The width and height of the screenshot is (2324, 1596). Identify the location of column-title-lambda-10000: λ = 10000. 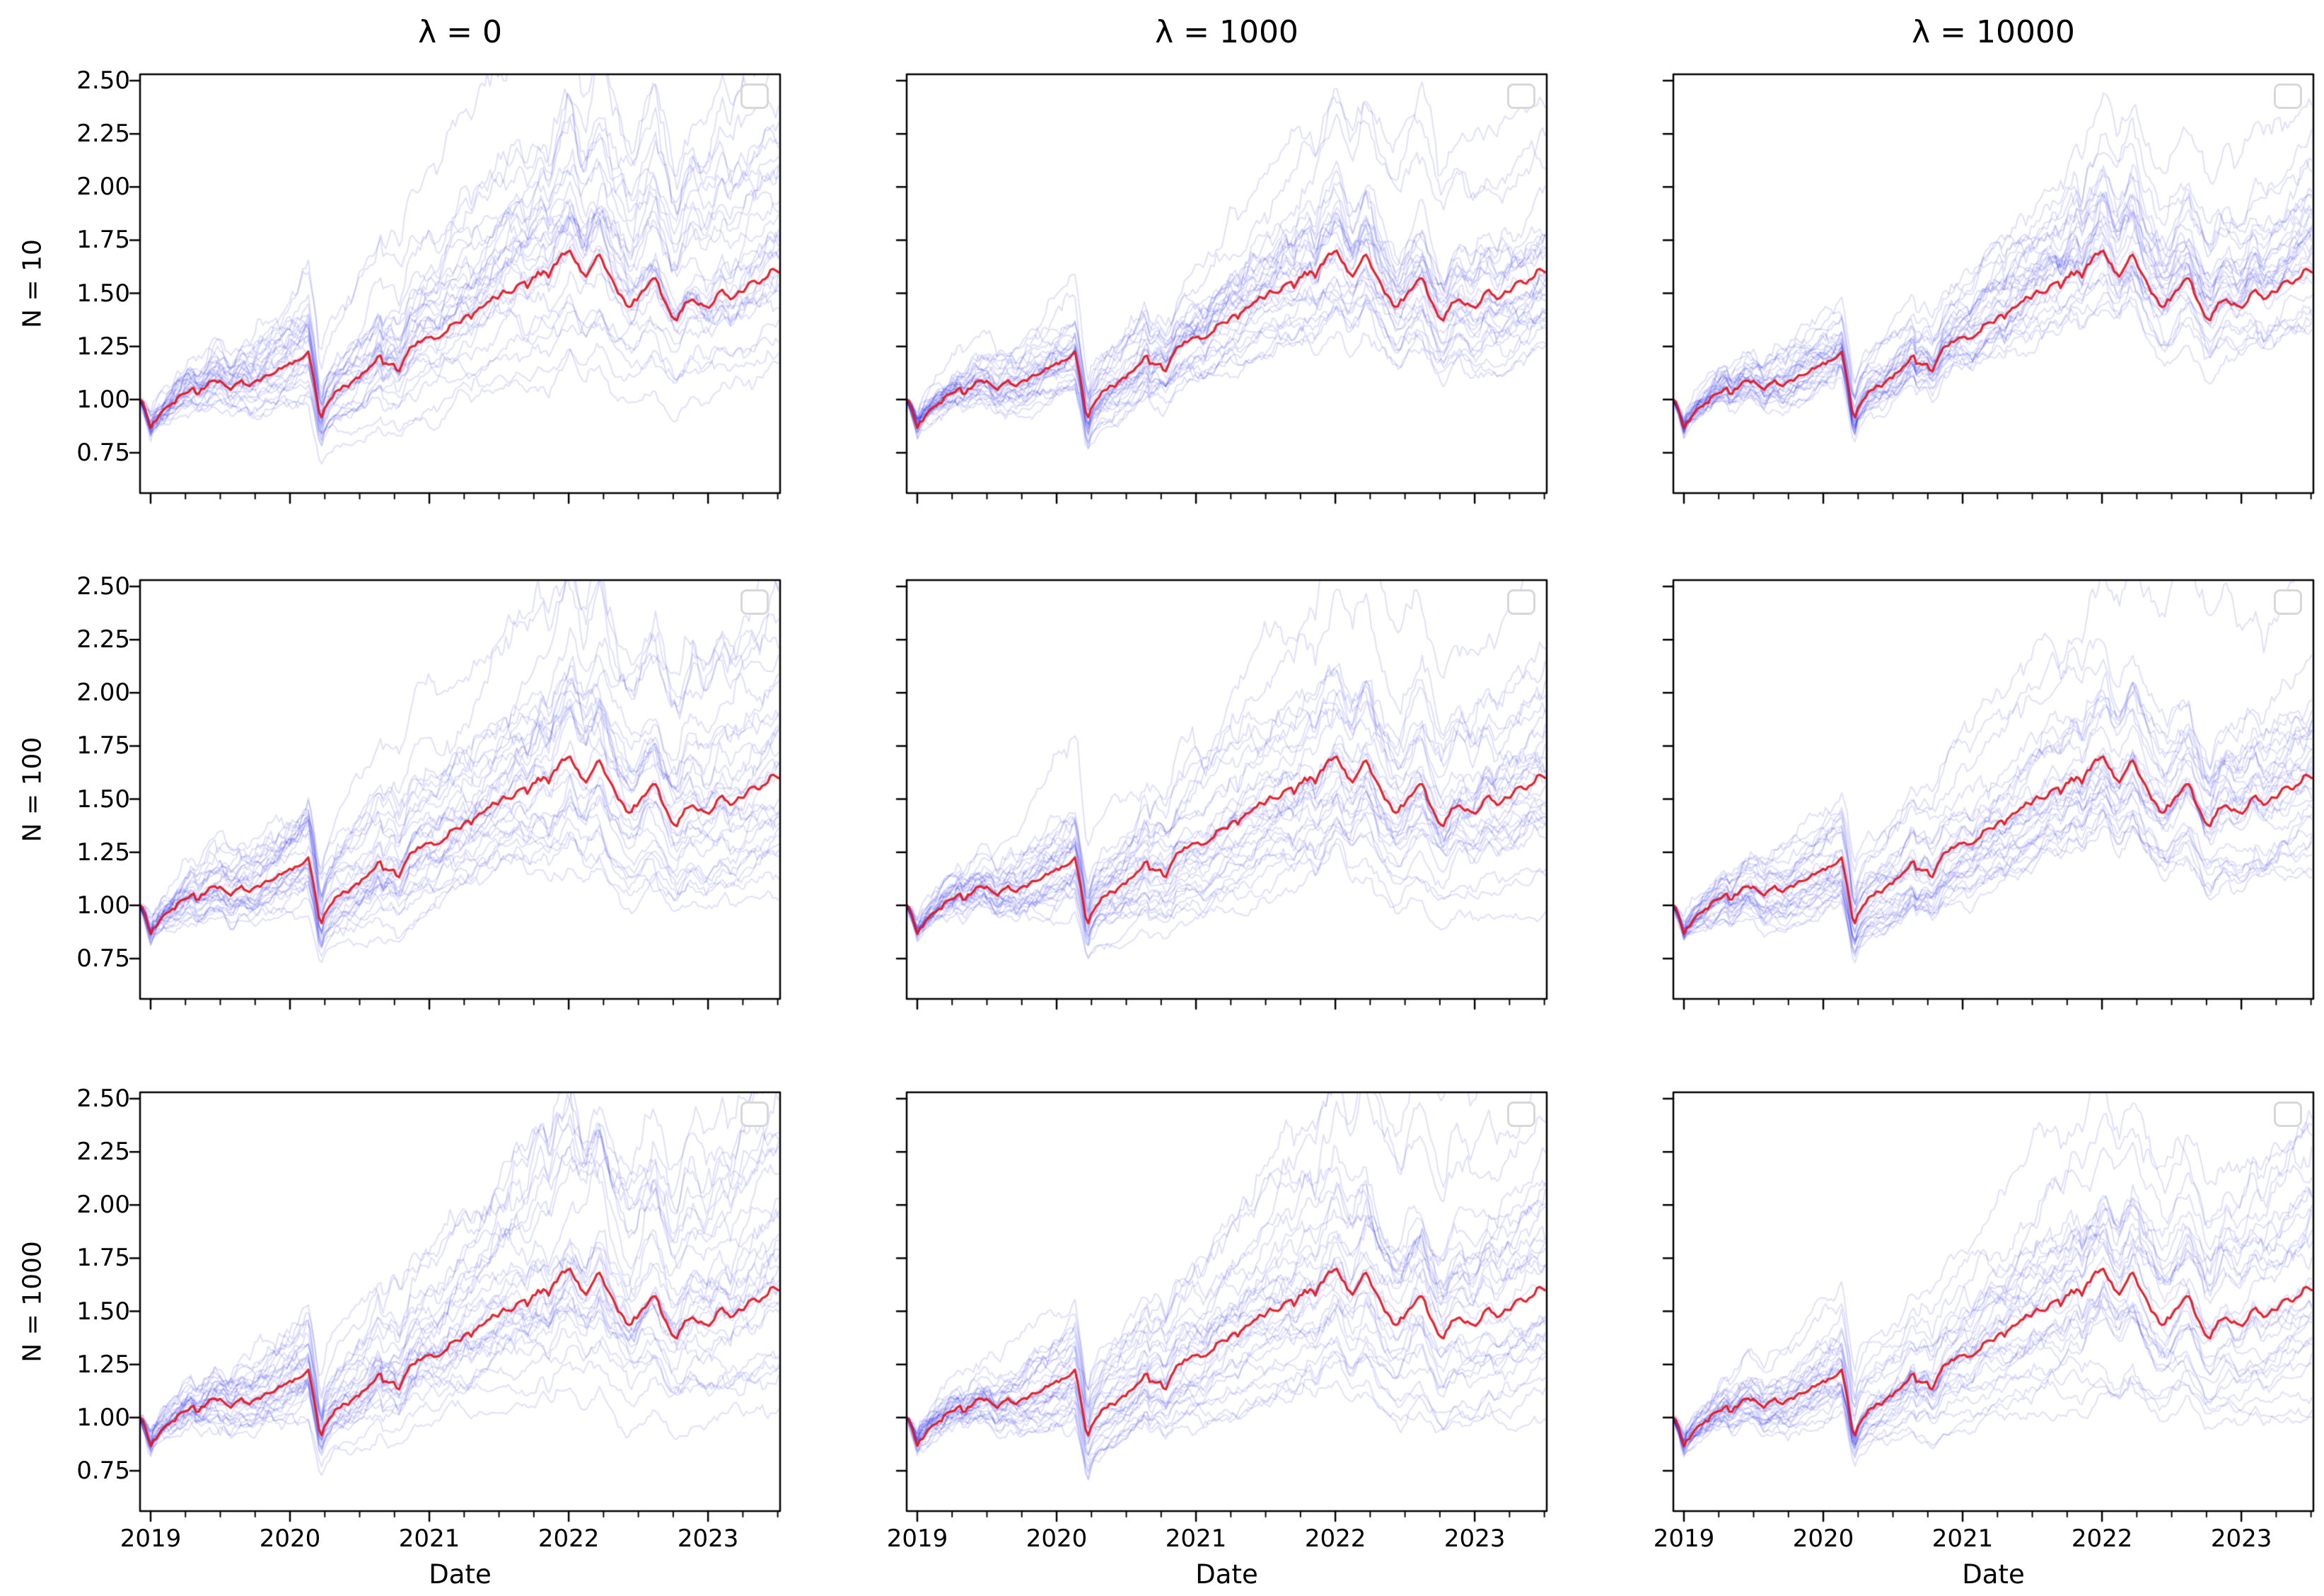
(1993, 32).